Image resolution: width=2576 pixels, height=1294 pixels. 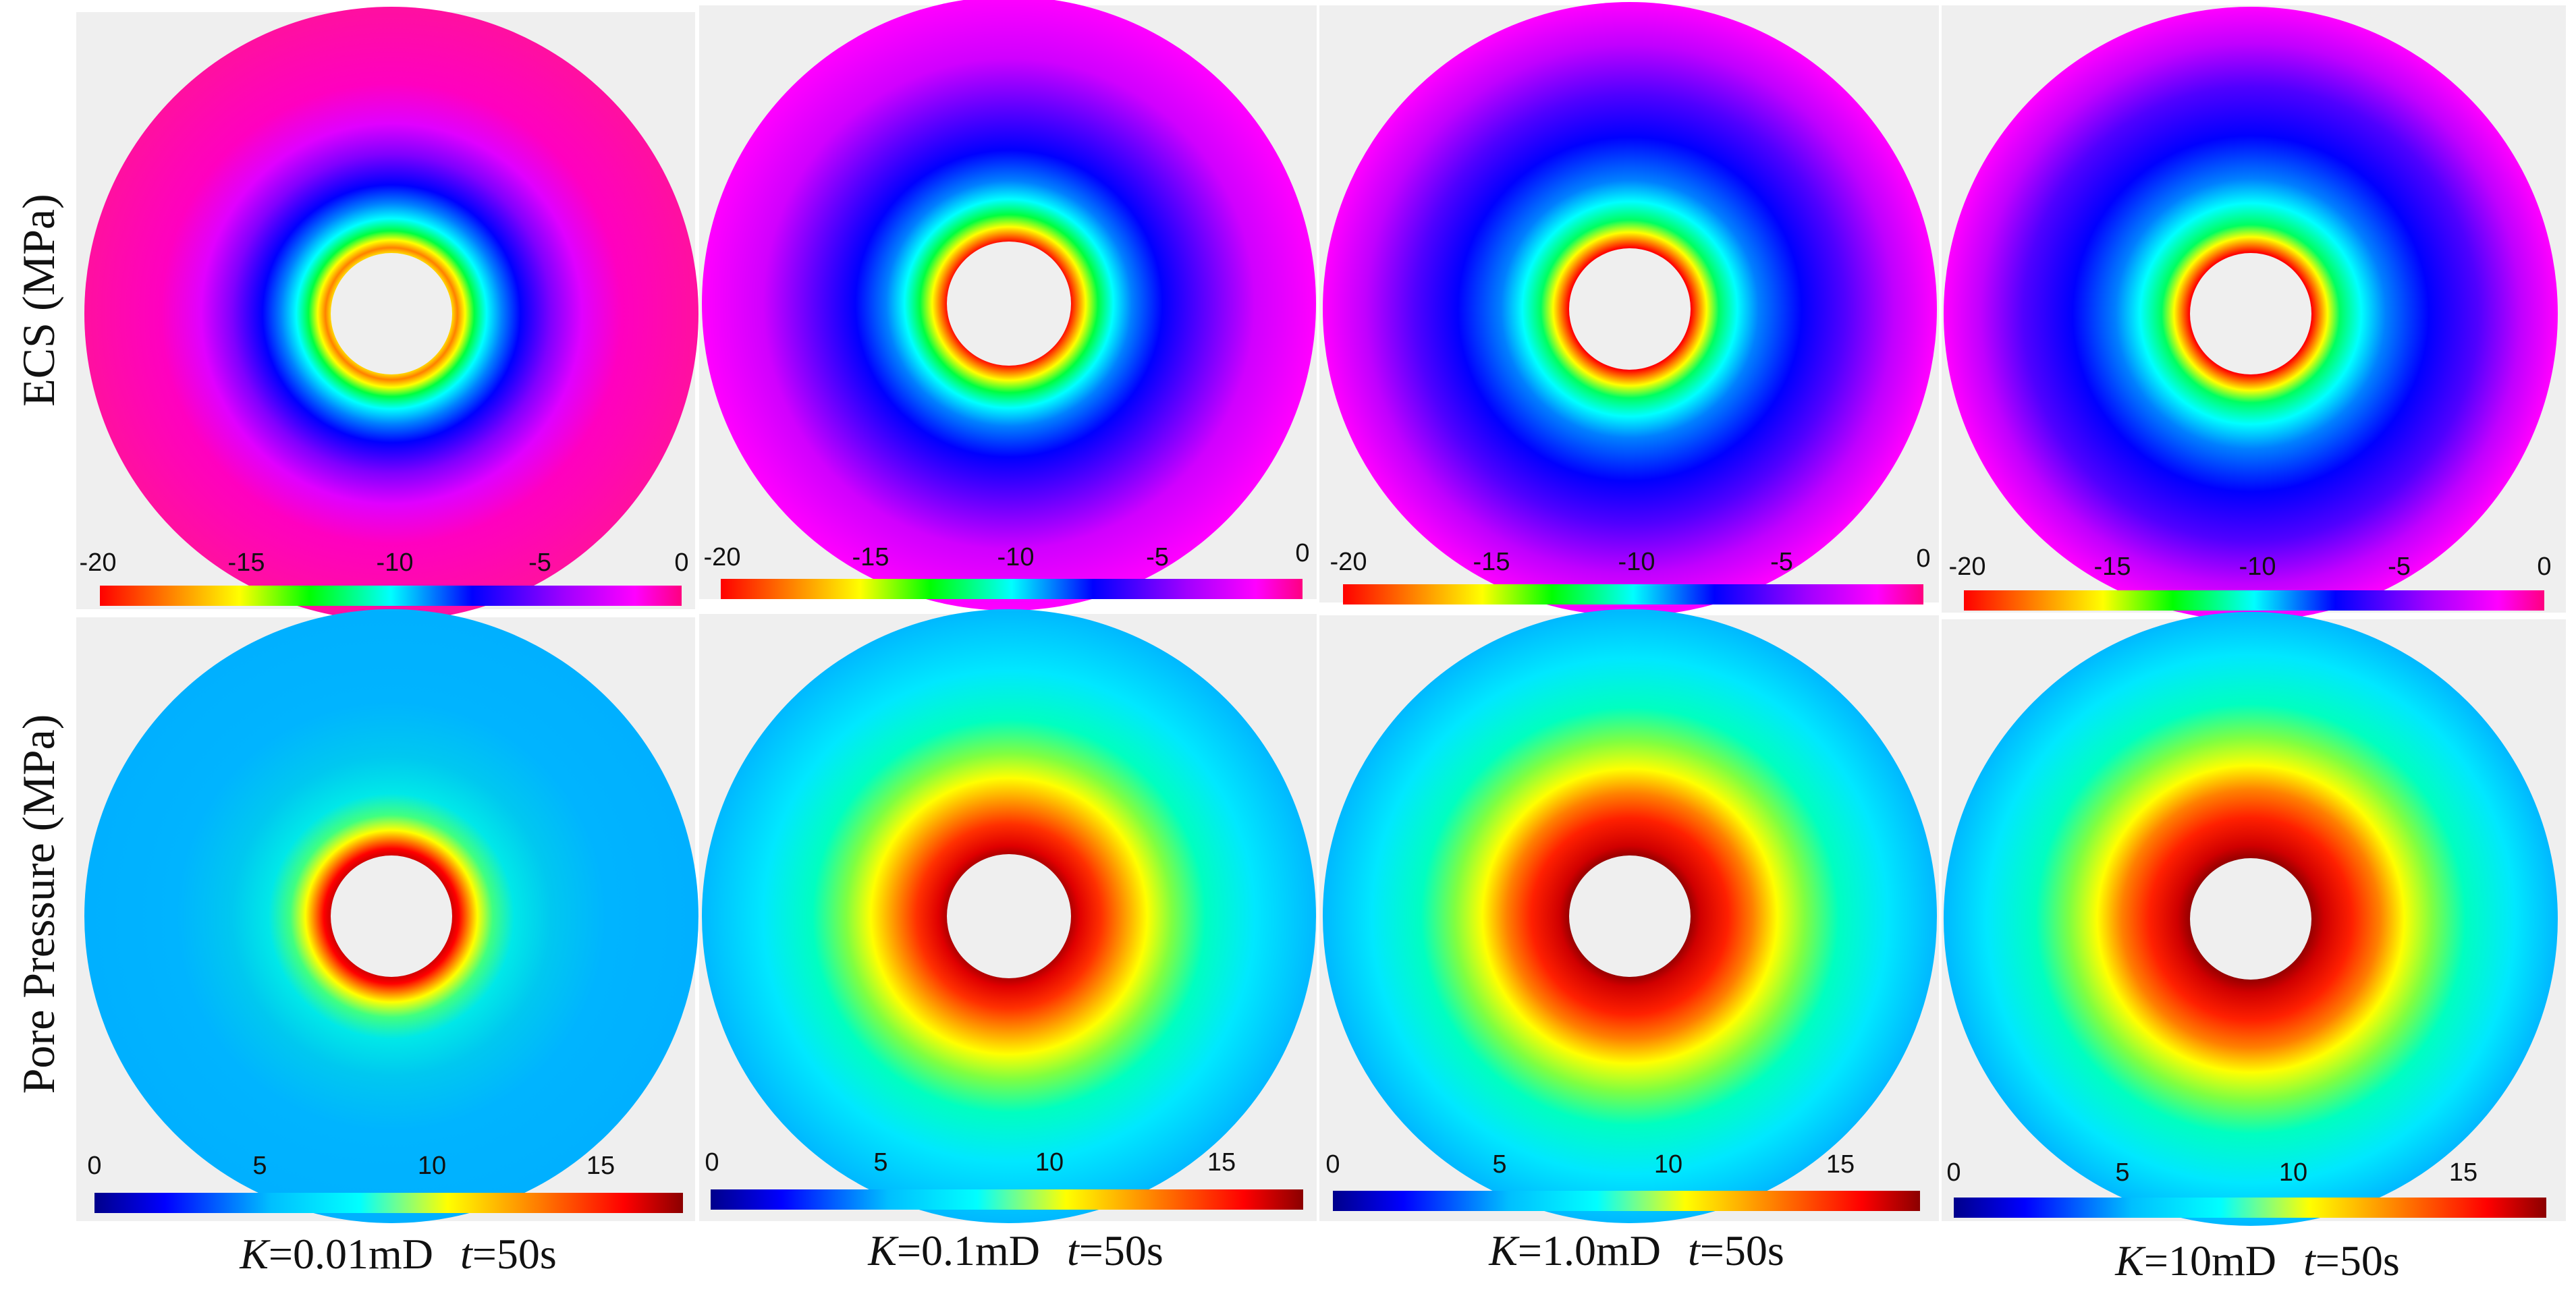 I want to click on column-caption: K=0.01mD t=50s, so click(x=398, y=1254).